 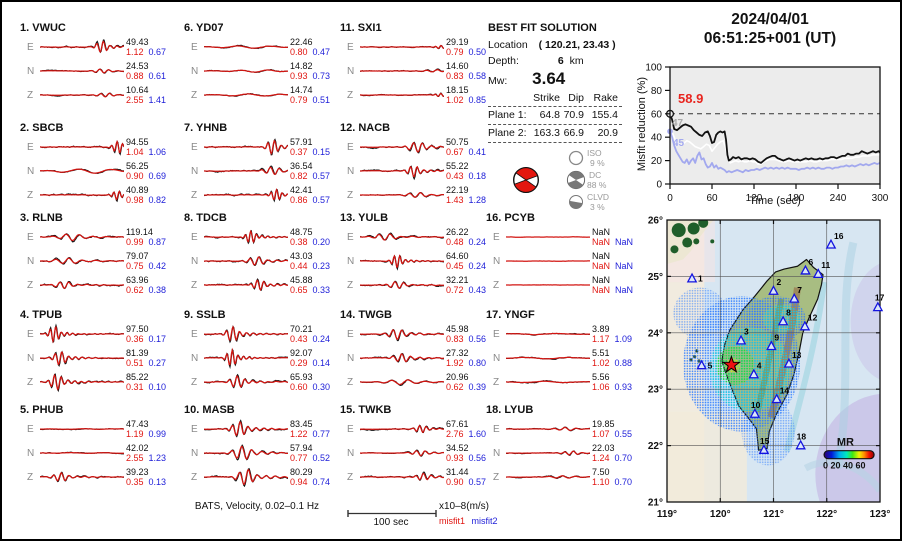 What do you see at coordinates (573, 115) in the screenshot?
I see `plane1-dip: 70.9` at bounding box center [573, 115].